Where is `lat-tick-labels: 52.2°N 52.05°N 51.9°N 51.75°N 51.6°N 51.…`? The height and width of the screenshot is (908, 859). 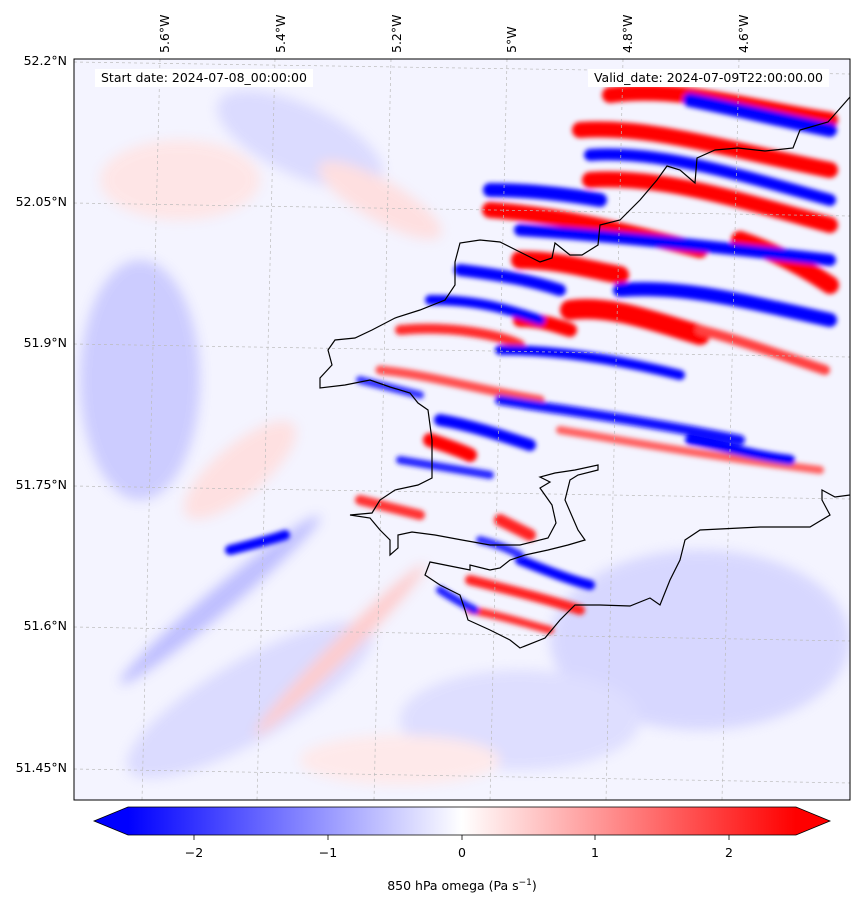 lat-tick-labels: 52.2°N 52.05°N 51.9°N 51.75°N 51.6°N 51.… is located at coordinates (41, 414).